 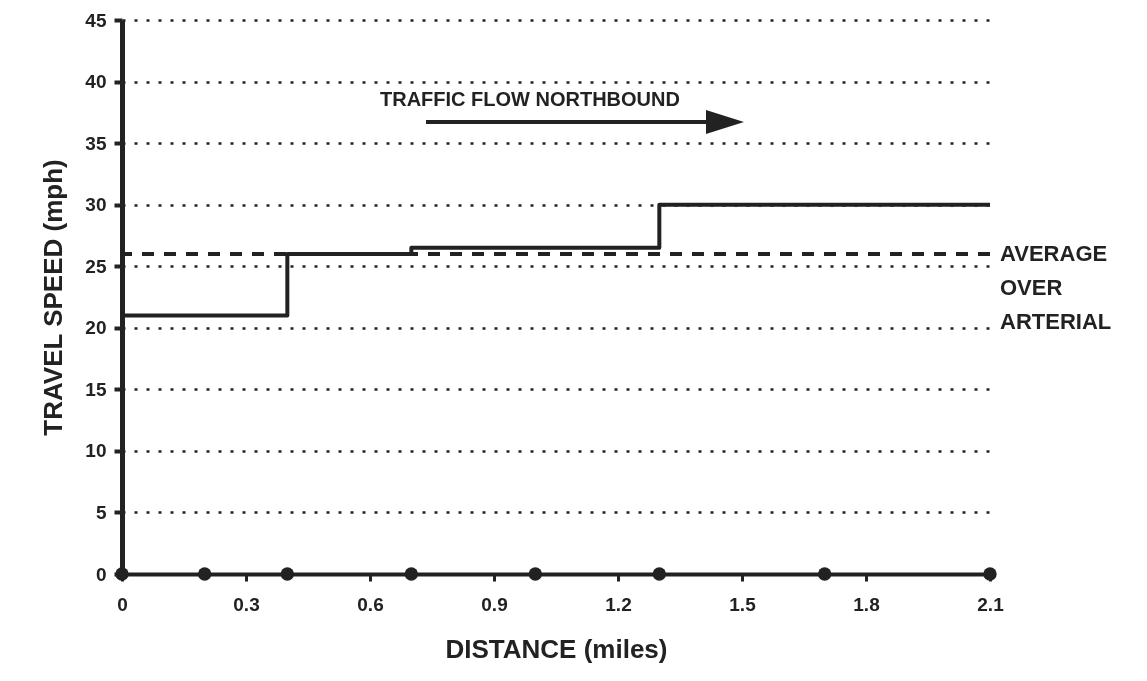 What do you see at coordinates (494, 604) in the screenshot?
I see `x-tick-label: 0.9` at bounding box center [494, 604].